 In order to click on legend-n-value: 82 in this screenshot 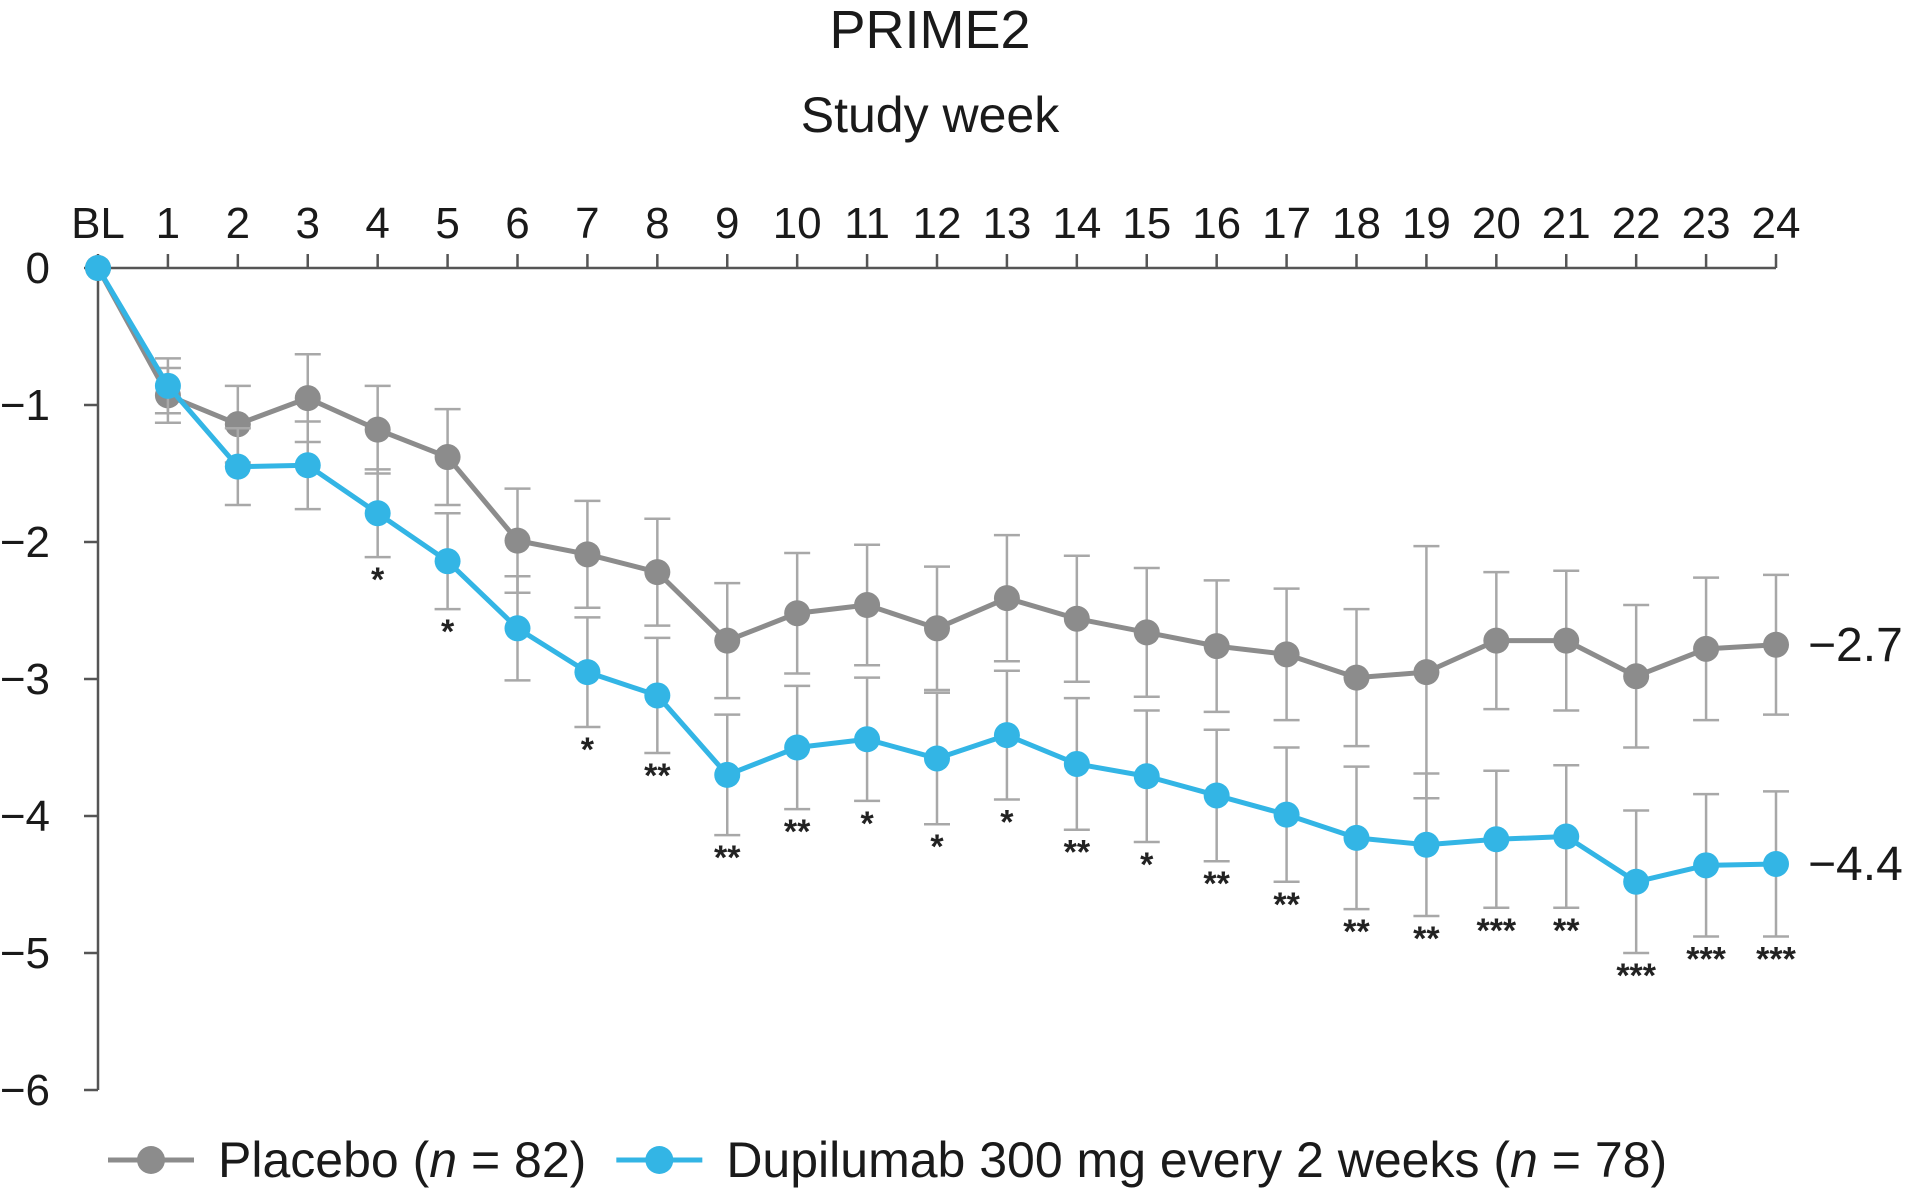, I will do `click(542, 1160)`.